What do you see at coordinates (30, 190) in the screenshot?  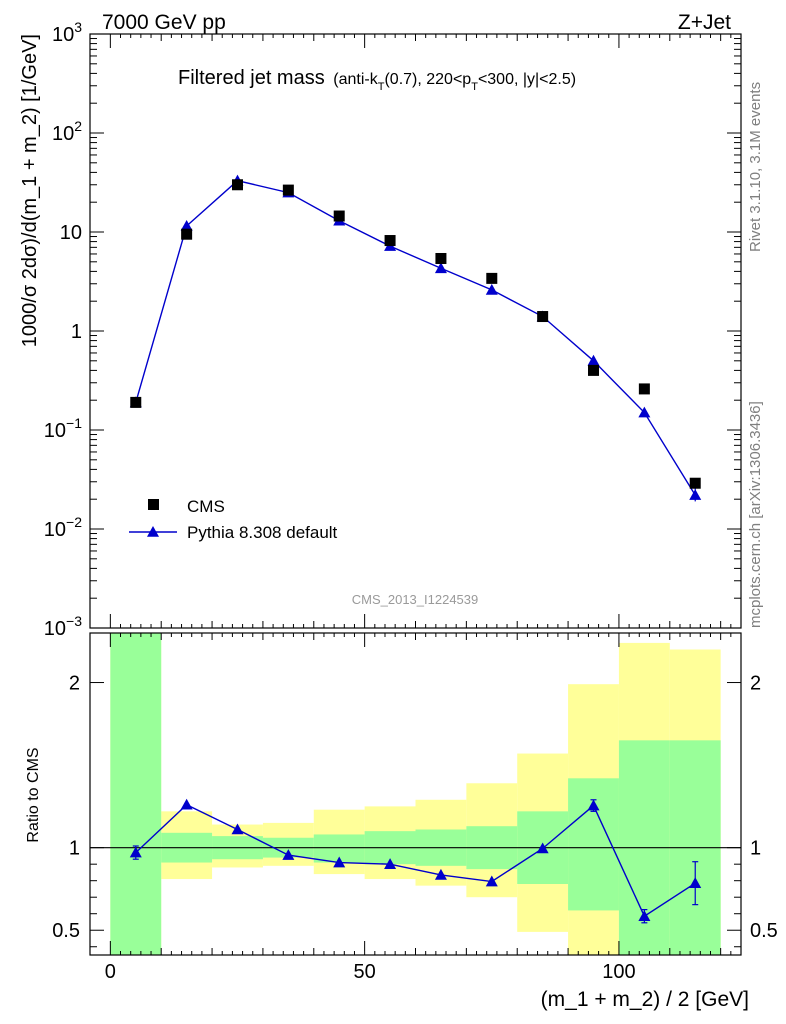 I see `main-y-axis-title: 1000/σ 2dσ)/d(m_1 + m_2) [1/GeV]` at bounding box center [30, 190].